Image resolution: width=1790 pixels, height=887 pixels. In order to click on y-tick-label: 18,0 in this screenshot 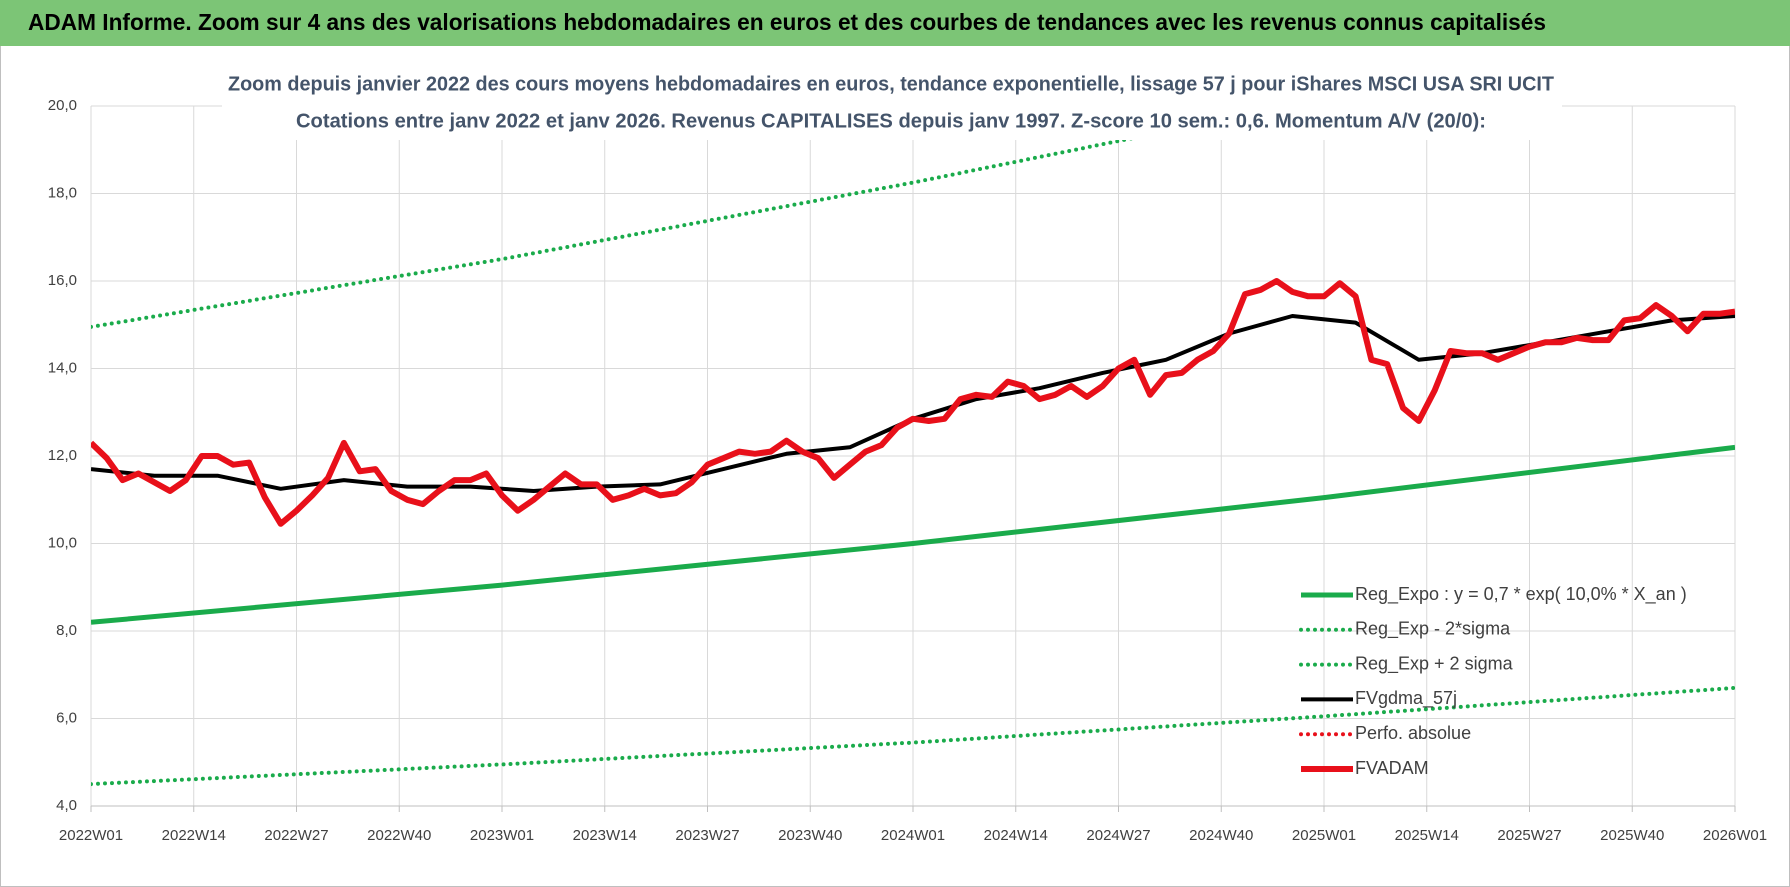, I will do `click(62, 192)`.